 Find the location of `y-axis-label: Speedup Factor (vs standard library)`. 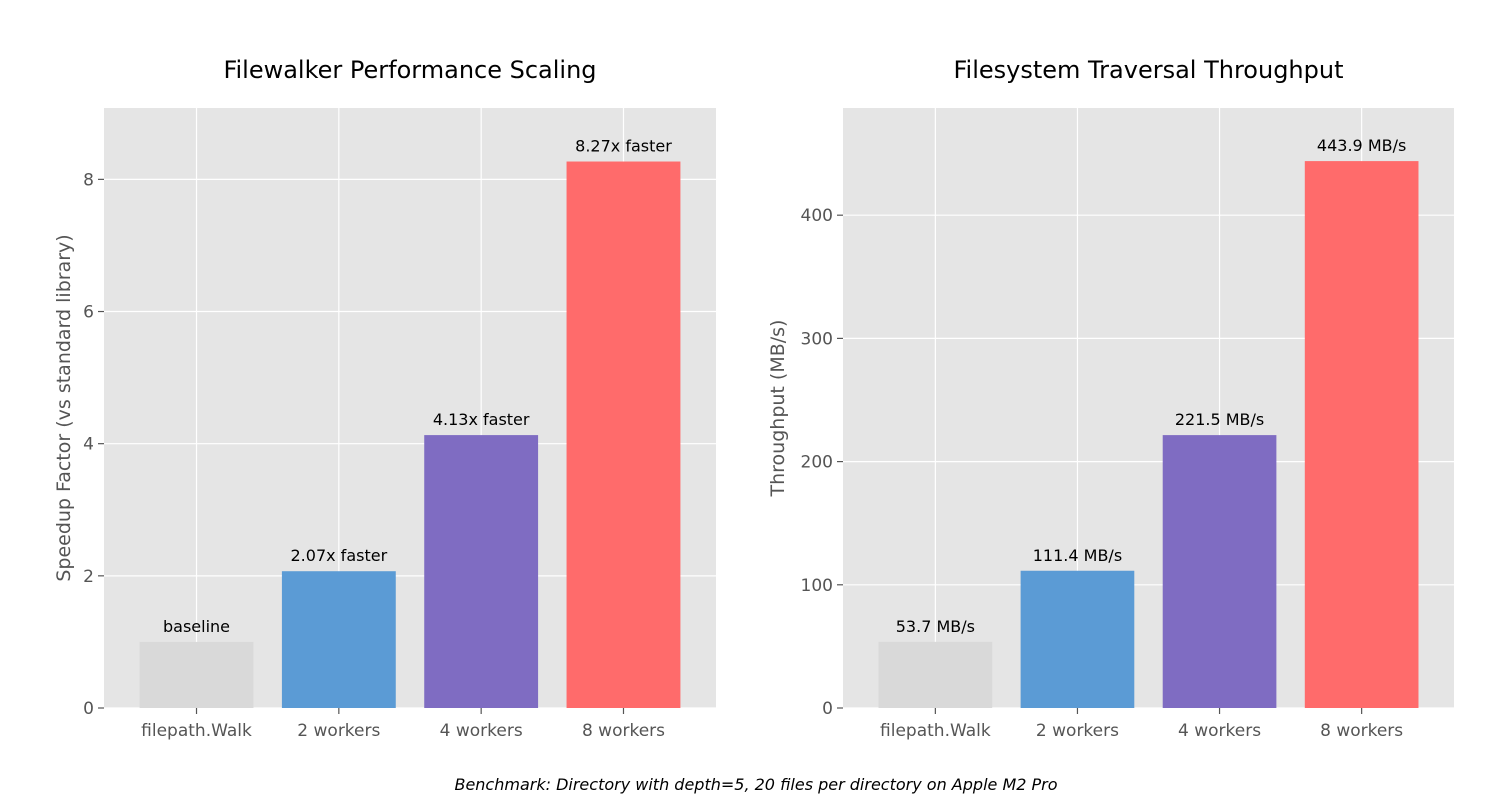

y-axis-label: Speedup Factor (vs standard library) is located at coordinates (64, 407).